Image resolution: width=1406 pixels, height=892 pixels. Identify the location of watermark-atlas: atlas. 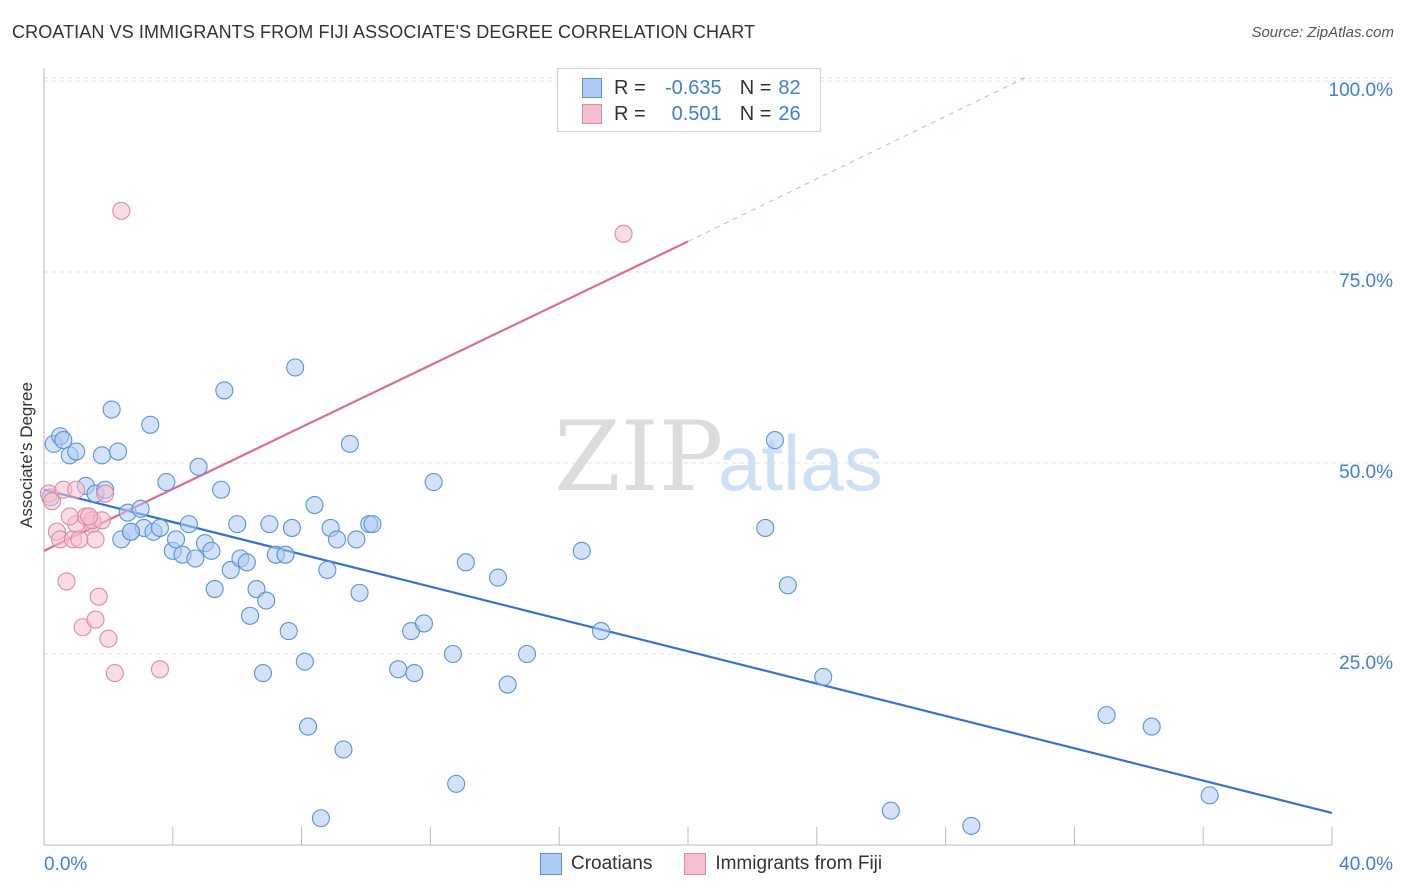
(800, 463).